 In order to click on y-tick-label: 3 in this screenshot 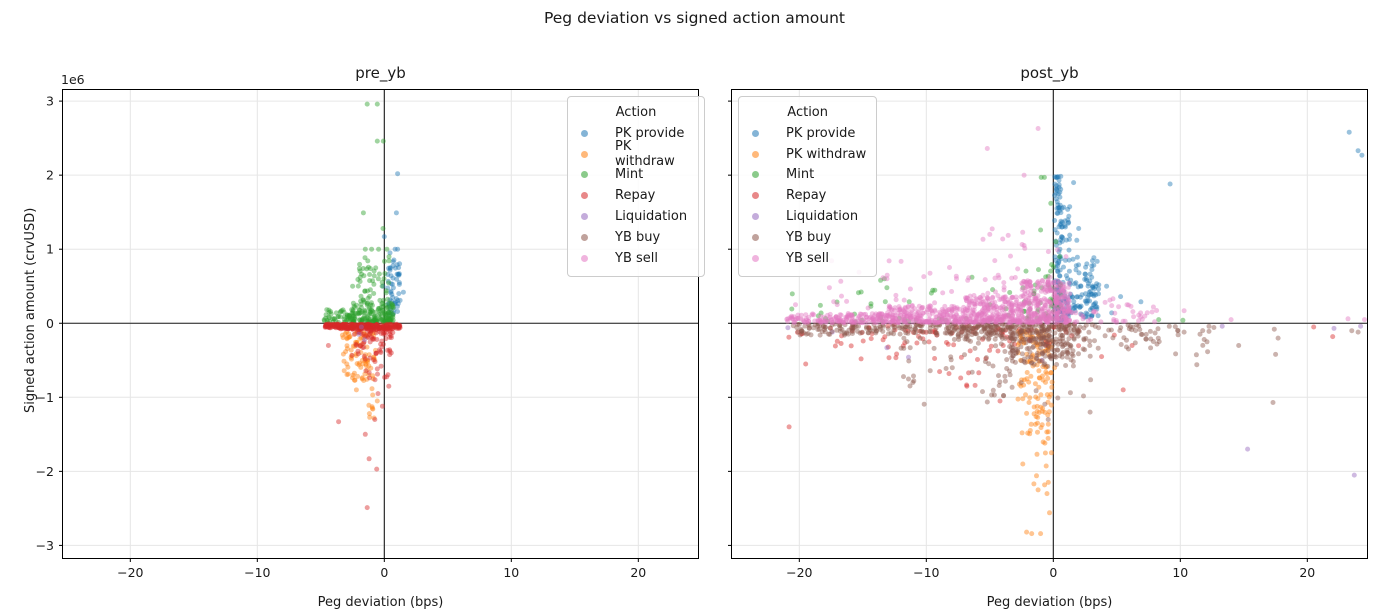, I will do `click(50, 101)`.